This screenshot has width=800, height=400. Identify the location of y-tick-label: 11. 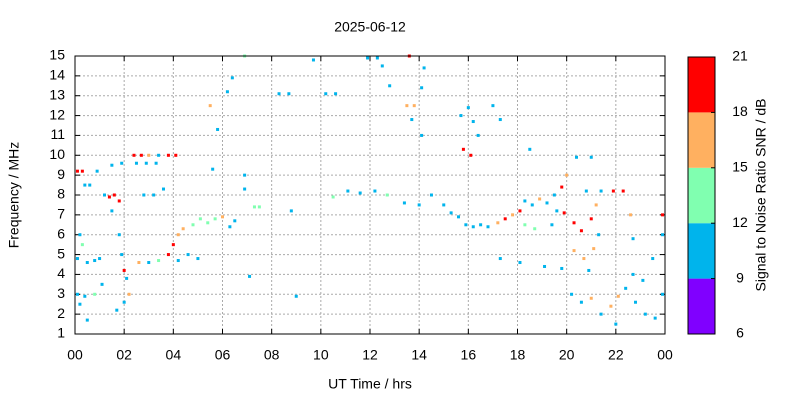
(57, 134).